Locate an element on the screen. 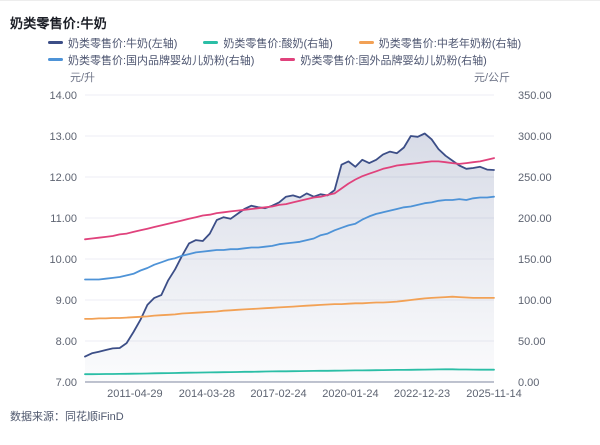 The image size is (600, 445). legend-item: 奶类零售价:中老年奶粉(右轴) is located at coordinates (440, 43).